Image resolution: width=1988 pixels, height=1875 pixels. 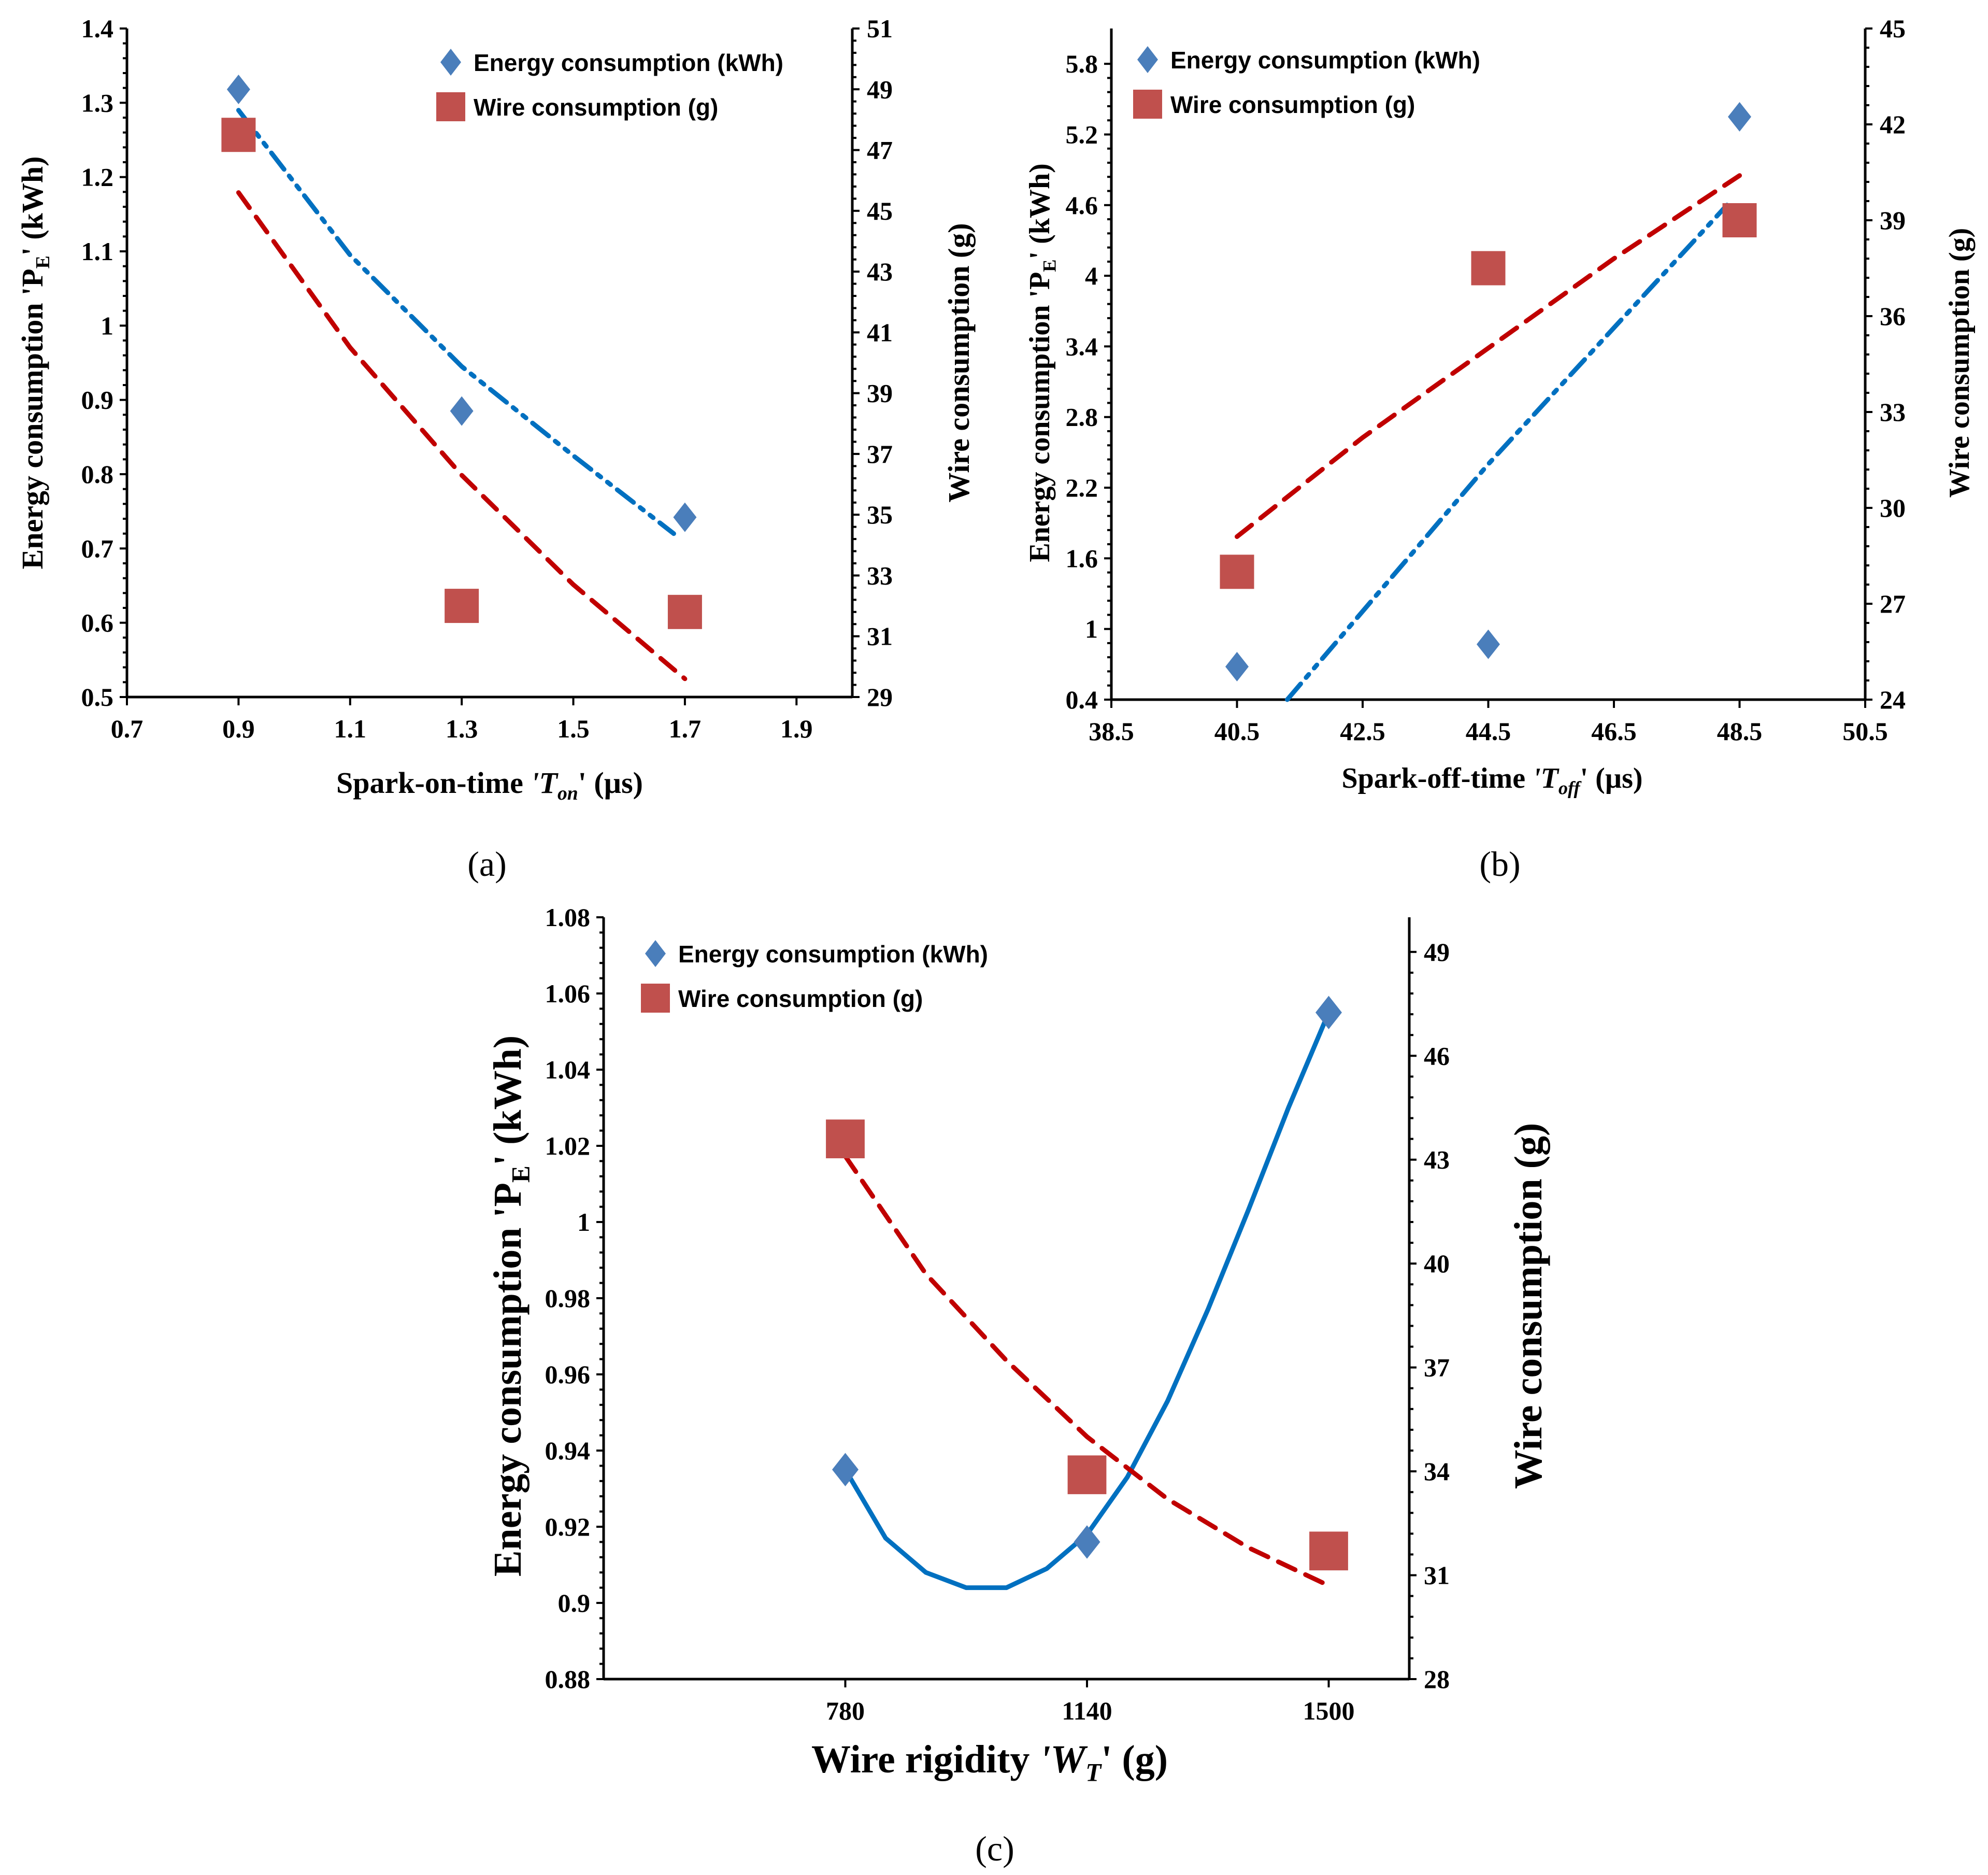 I want to click on x-tick-label: 1140, so click(x=1087, y=1711).